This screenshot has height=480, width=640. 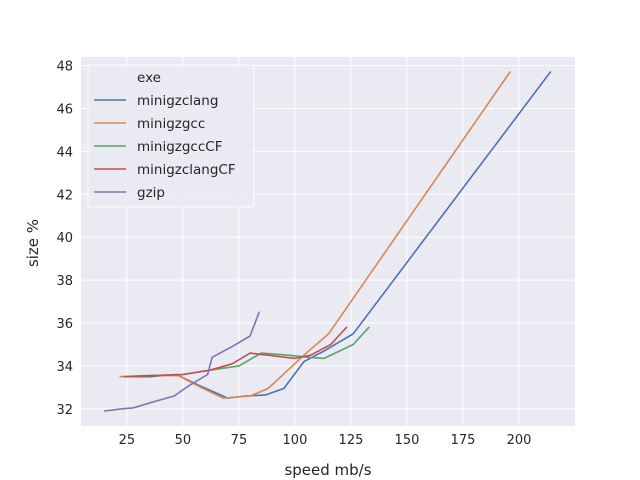 What do you see at coordinates (179, 147) in the screenshot?
I see `legend-label-minigzgcccf: minigzgccCF` at bounding box center [179, 147].